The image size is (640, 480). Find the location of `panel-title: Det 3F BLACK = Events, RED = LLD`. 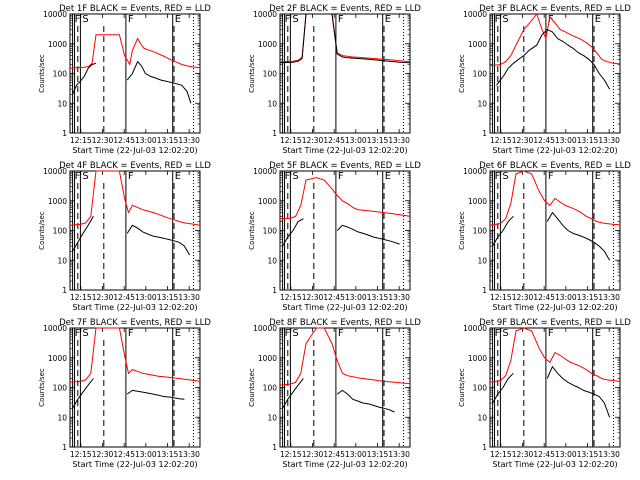

panel-title: Det 3F BLACK = Events, RED = LLD is located at coordinates (555, 9).